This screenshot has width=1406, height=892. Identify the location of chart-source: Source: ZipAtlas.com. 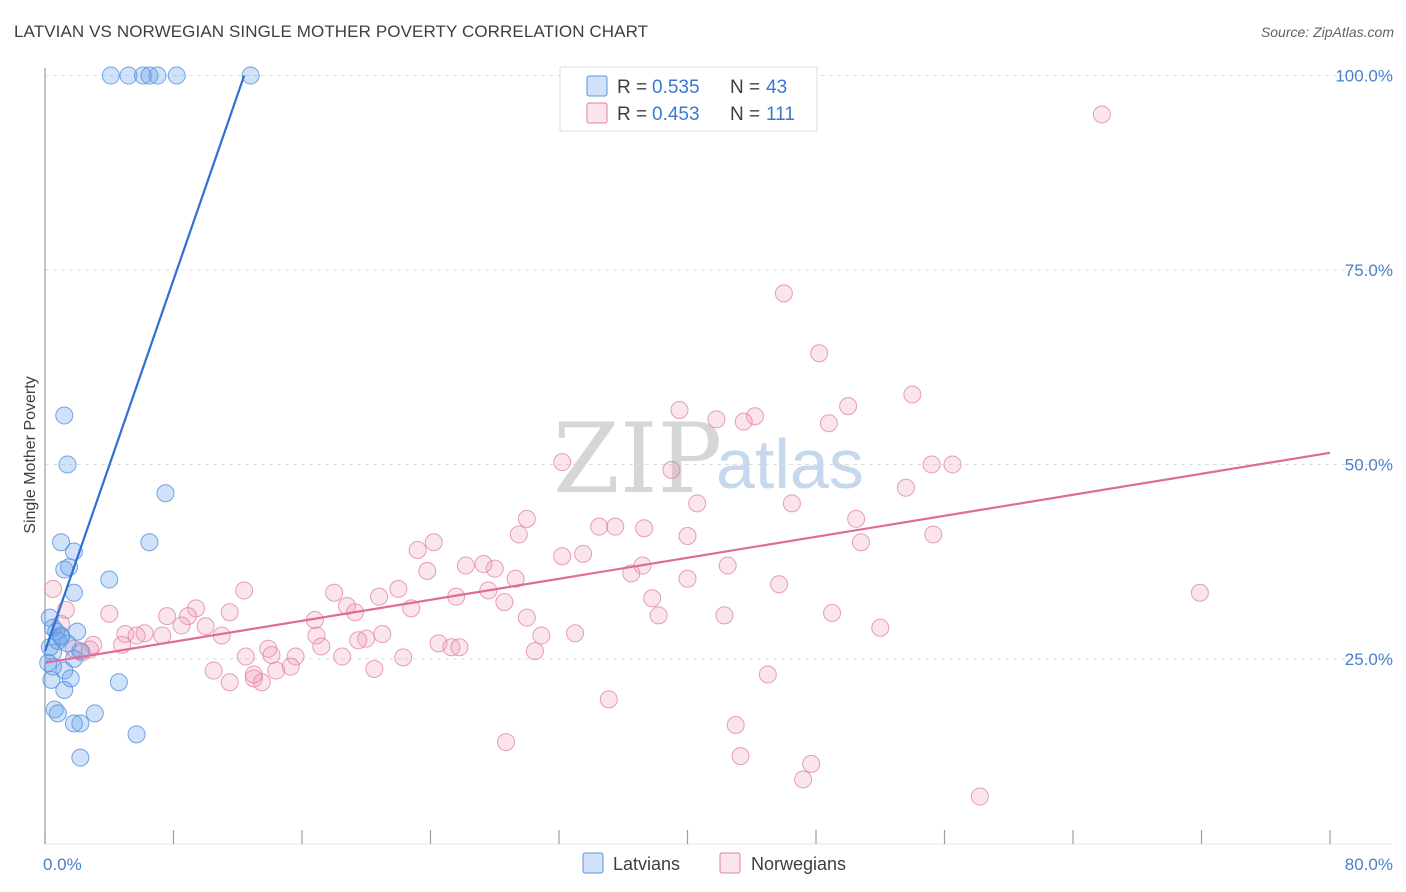
(1327, 32).